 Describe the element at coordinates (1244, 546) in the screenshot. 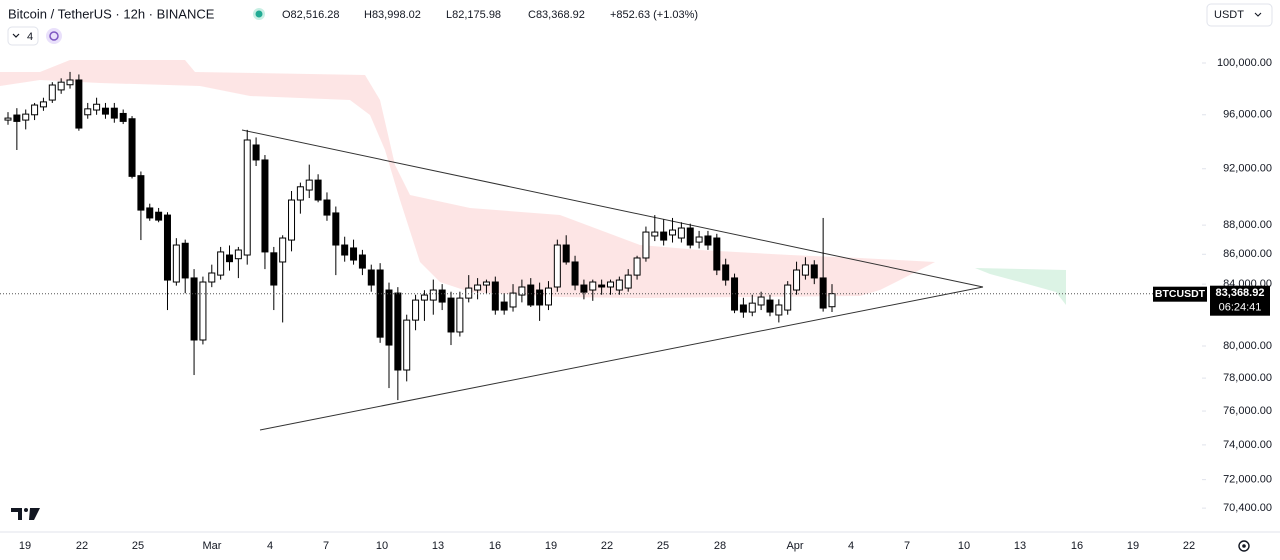

I see `settings-button` at that location.